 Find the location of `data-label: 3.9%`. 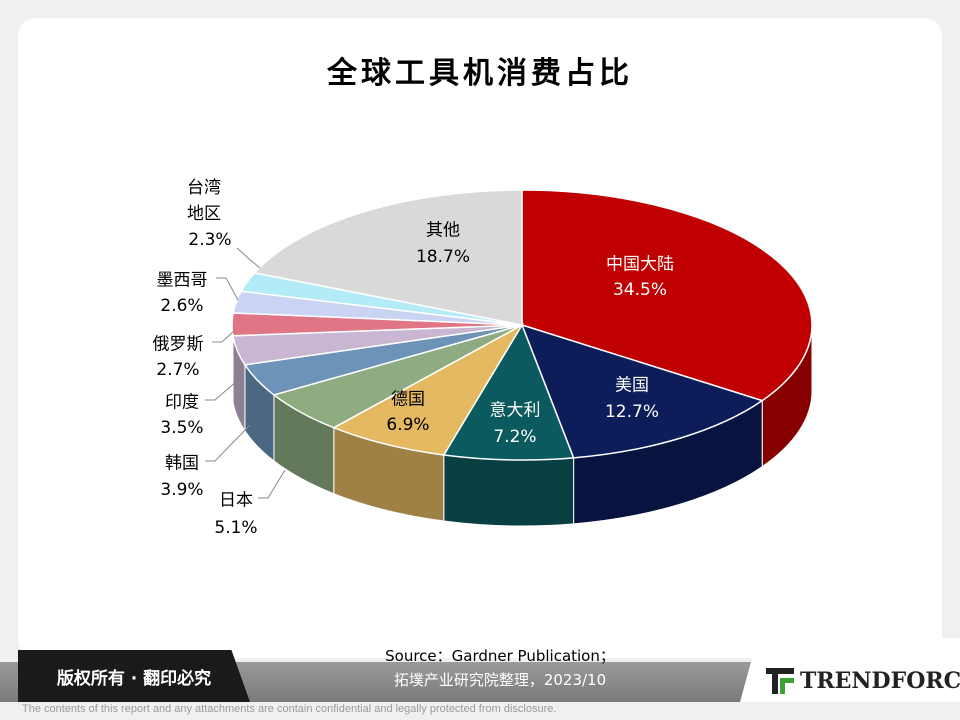

data-label: 3.9% is located at coordinates (182, 490).